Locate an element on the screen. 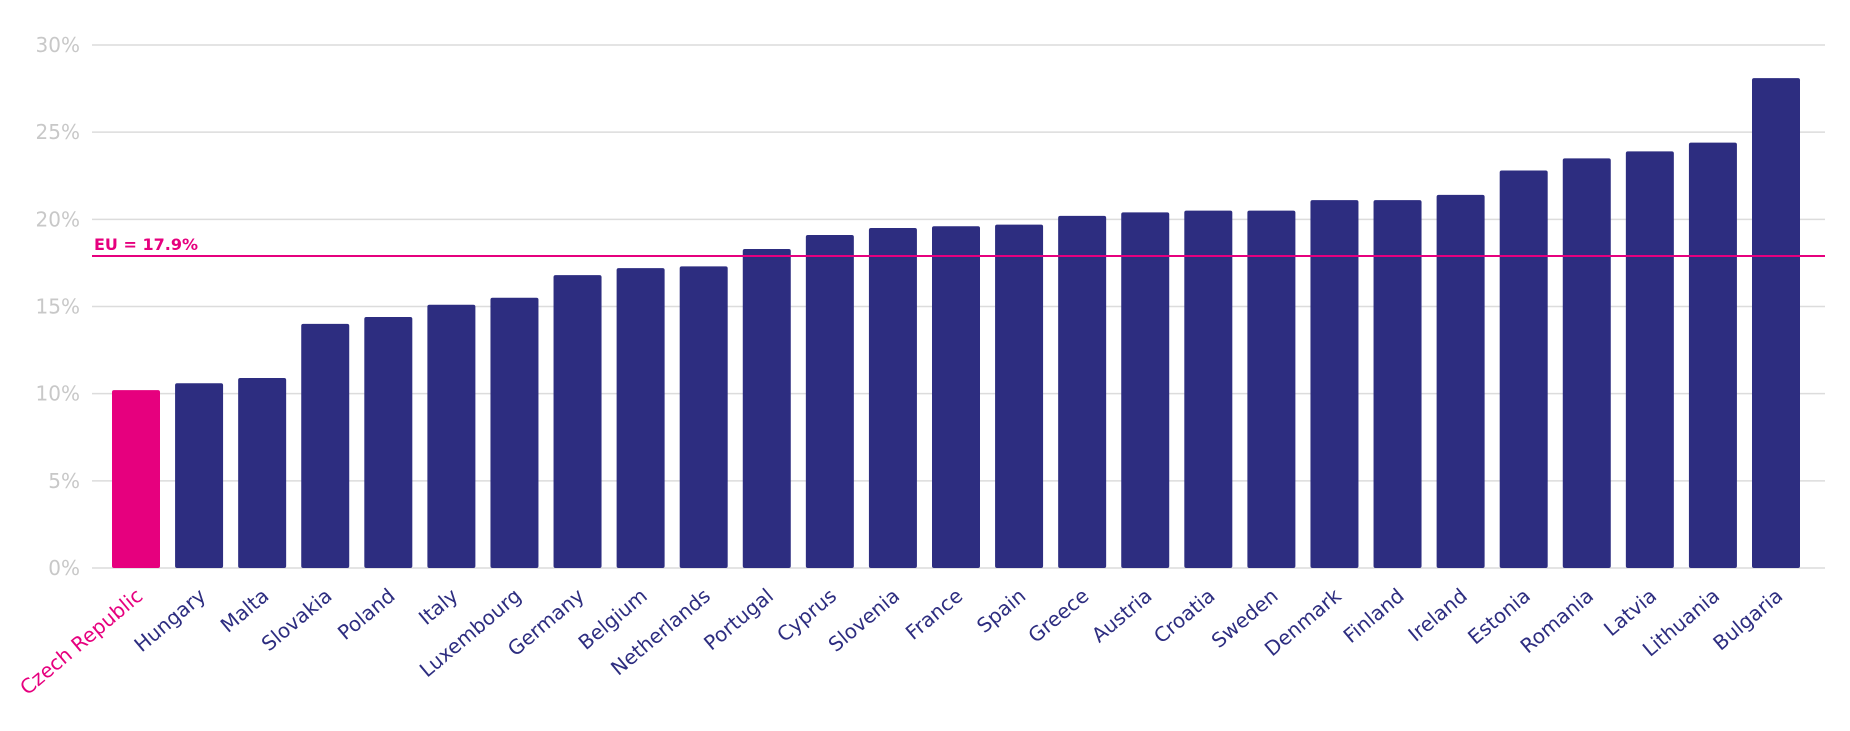 Image resolution: width=1850 pixels, height=731 pixels. eu-average-reference: EU = 17.9% is located at coordinates (958, 246).